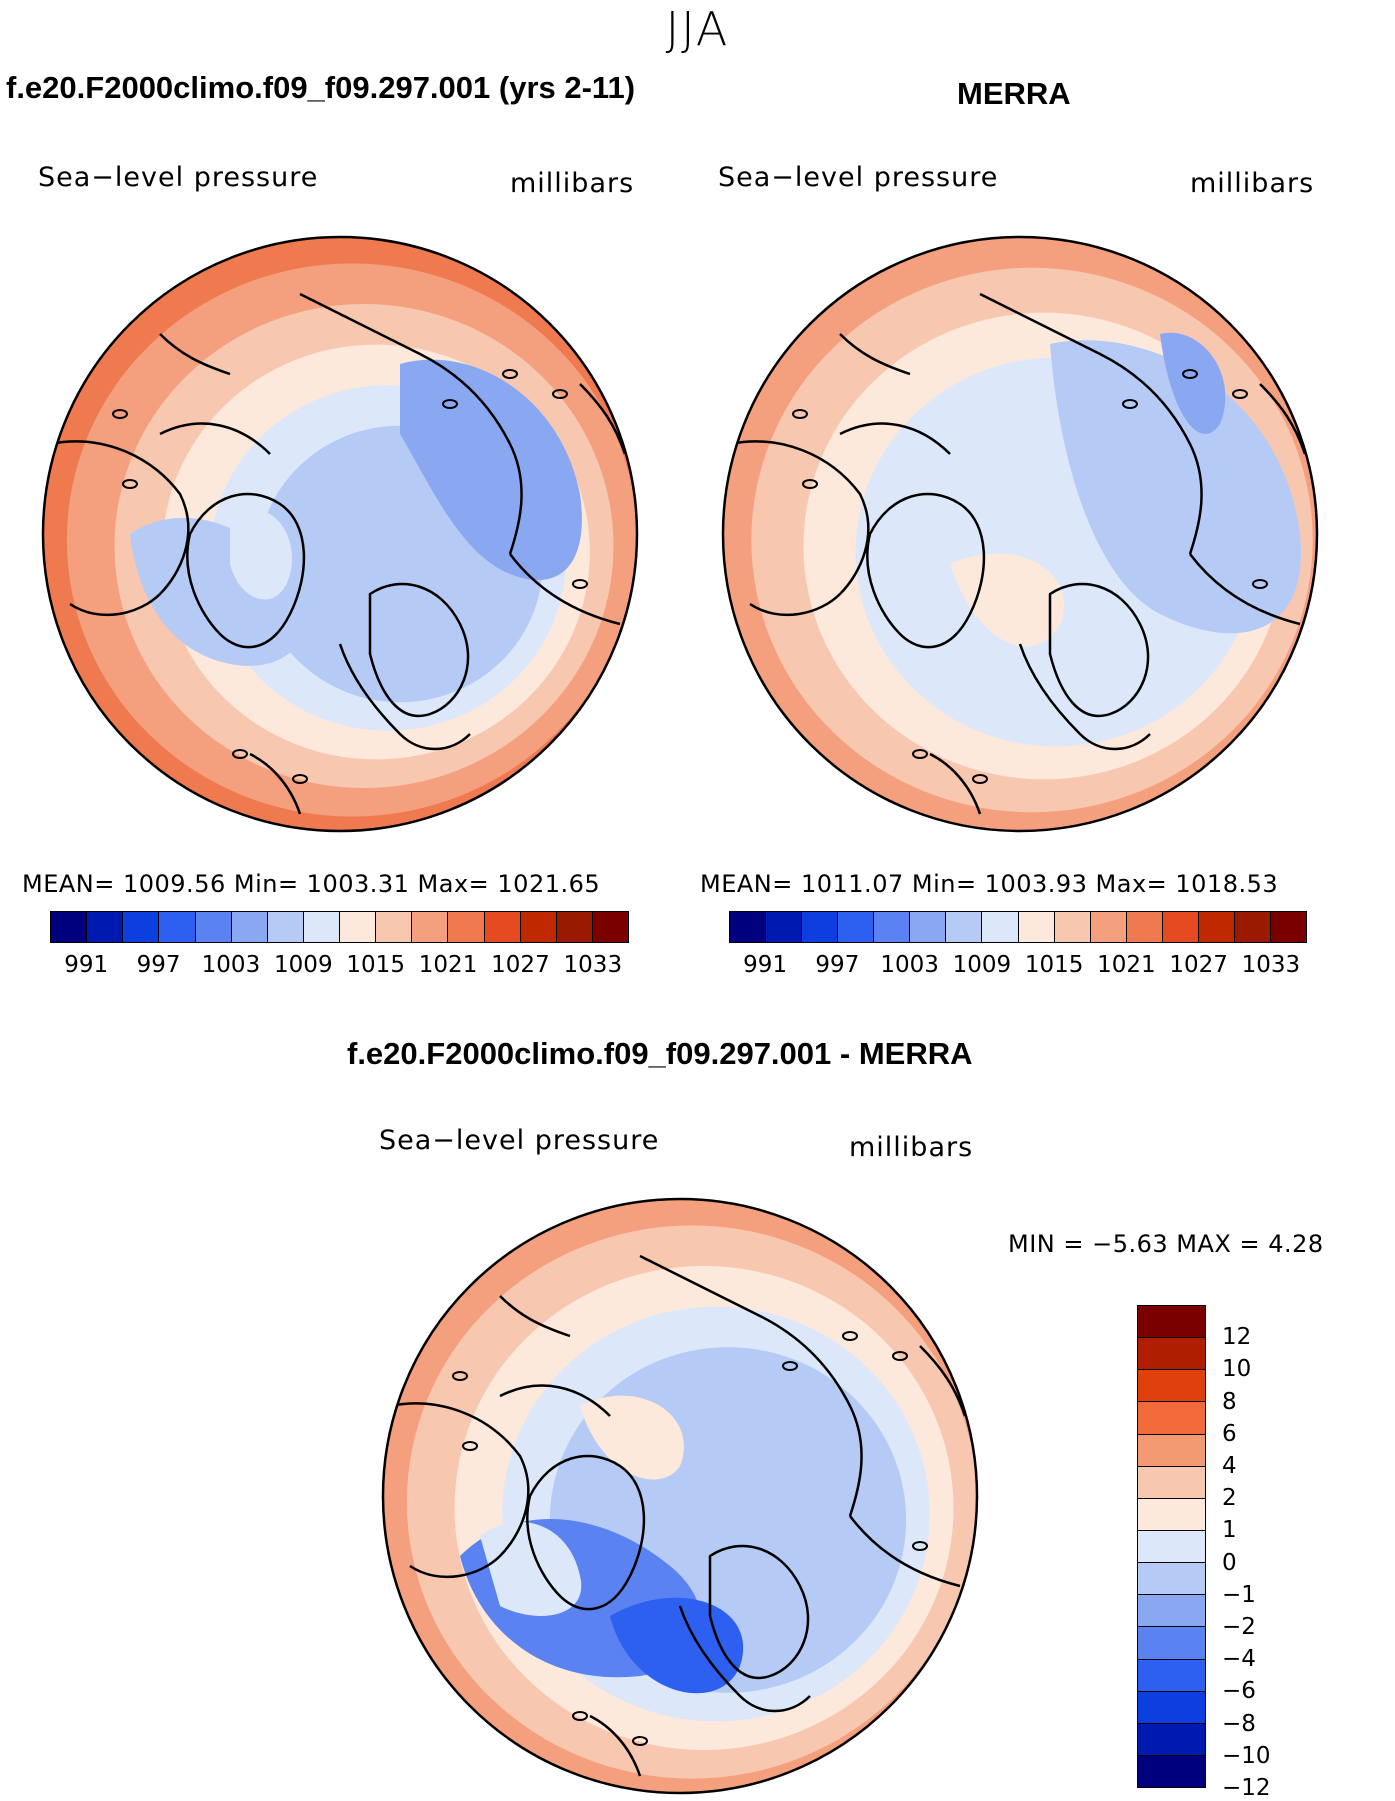 The image size is (1395, 1801). Describe the element at coordinates (1239, 1659) in the screenshot. I see `colorbar-tick-label: −4` at that location.